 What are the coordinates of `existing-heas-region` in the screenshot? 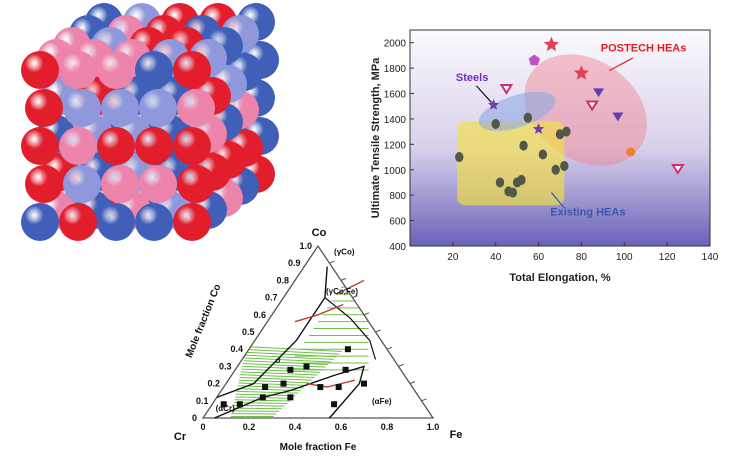 It's located at (511, 163).